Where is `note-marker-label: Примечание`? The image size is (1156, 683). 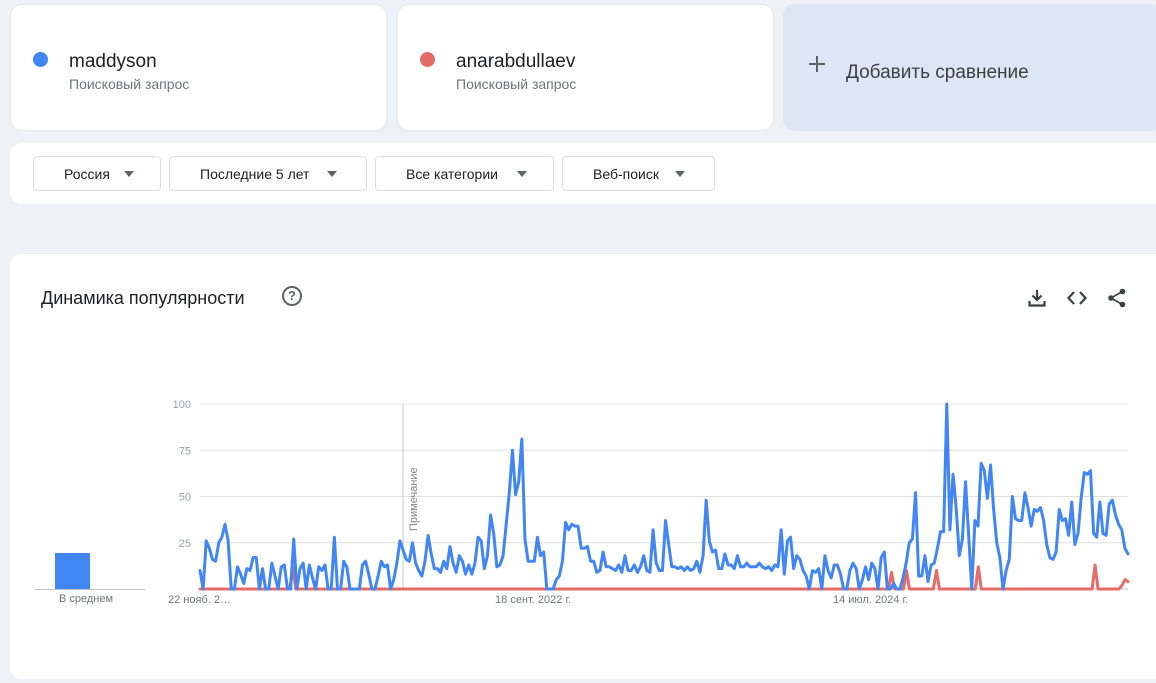 note-marker-label: Примечание is located at coordinates (414, 499).